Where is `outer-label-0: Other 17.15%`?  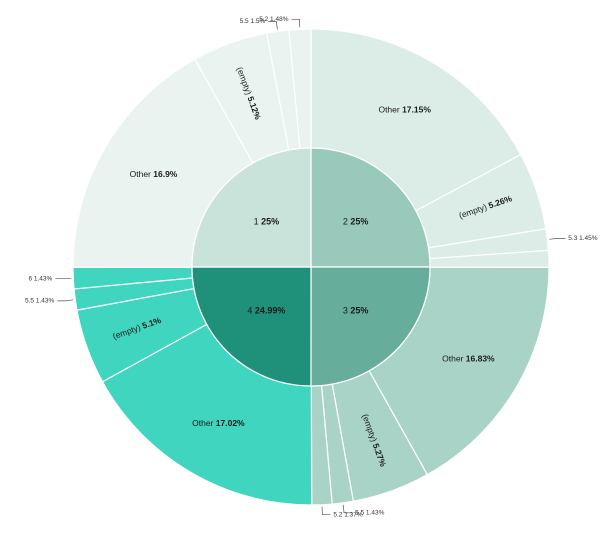
outer-label-0: Other 17.15% is located at coordinates (404, 110).